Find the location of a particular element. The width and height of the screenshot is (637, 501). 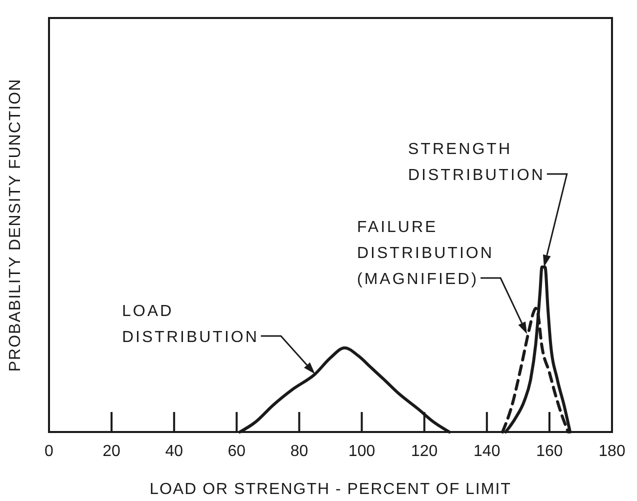

x-tick-label: 180 is located at coordinates (612, 451).